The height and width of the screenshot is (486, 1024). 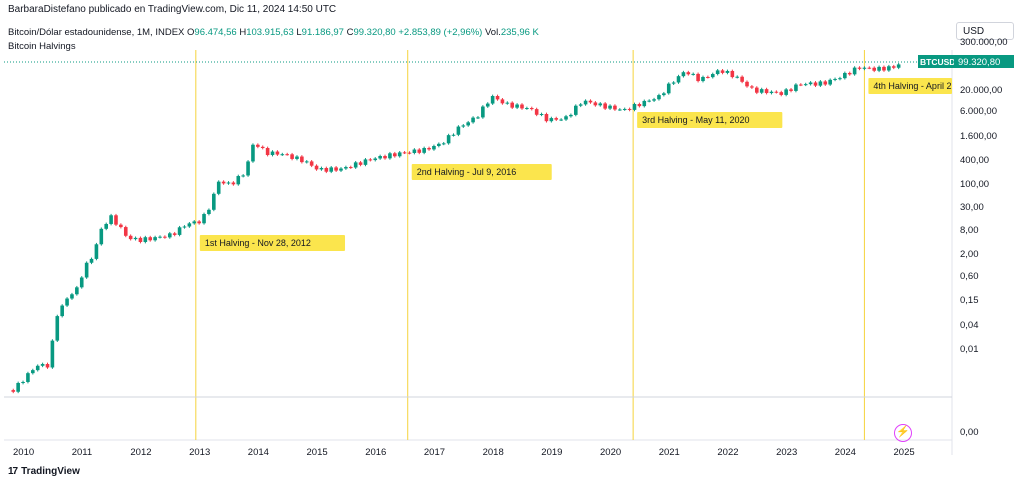 What do you see at coordinates (985, 31) in the screenshot?
I see `currency-selector: USD` at bounding box center [985, 31].